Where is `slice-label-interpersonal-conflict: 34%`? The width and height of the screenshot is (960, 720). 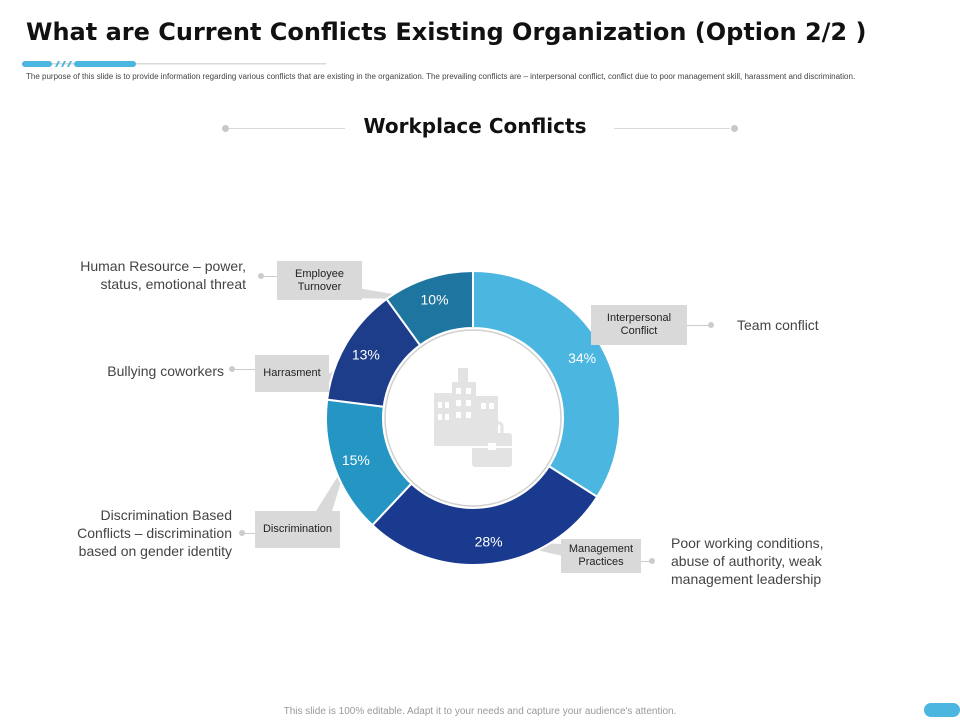
slice-label-interpersonal-conflict: 34% is located at coordinates (582, 358).